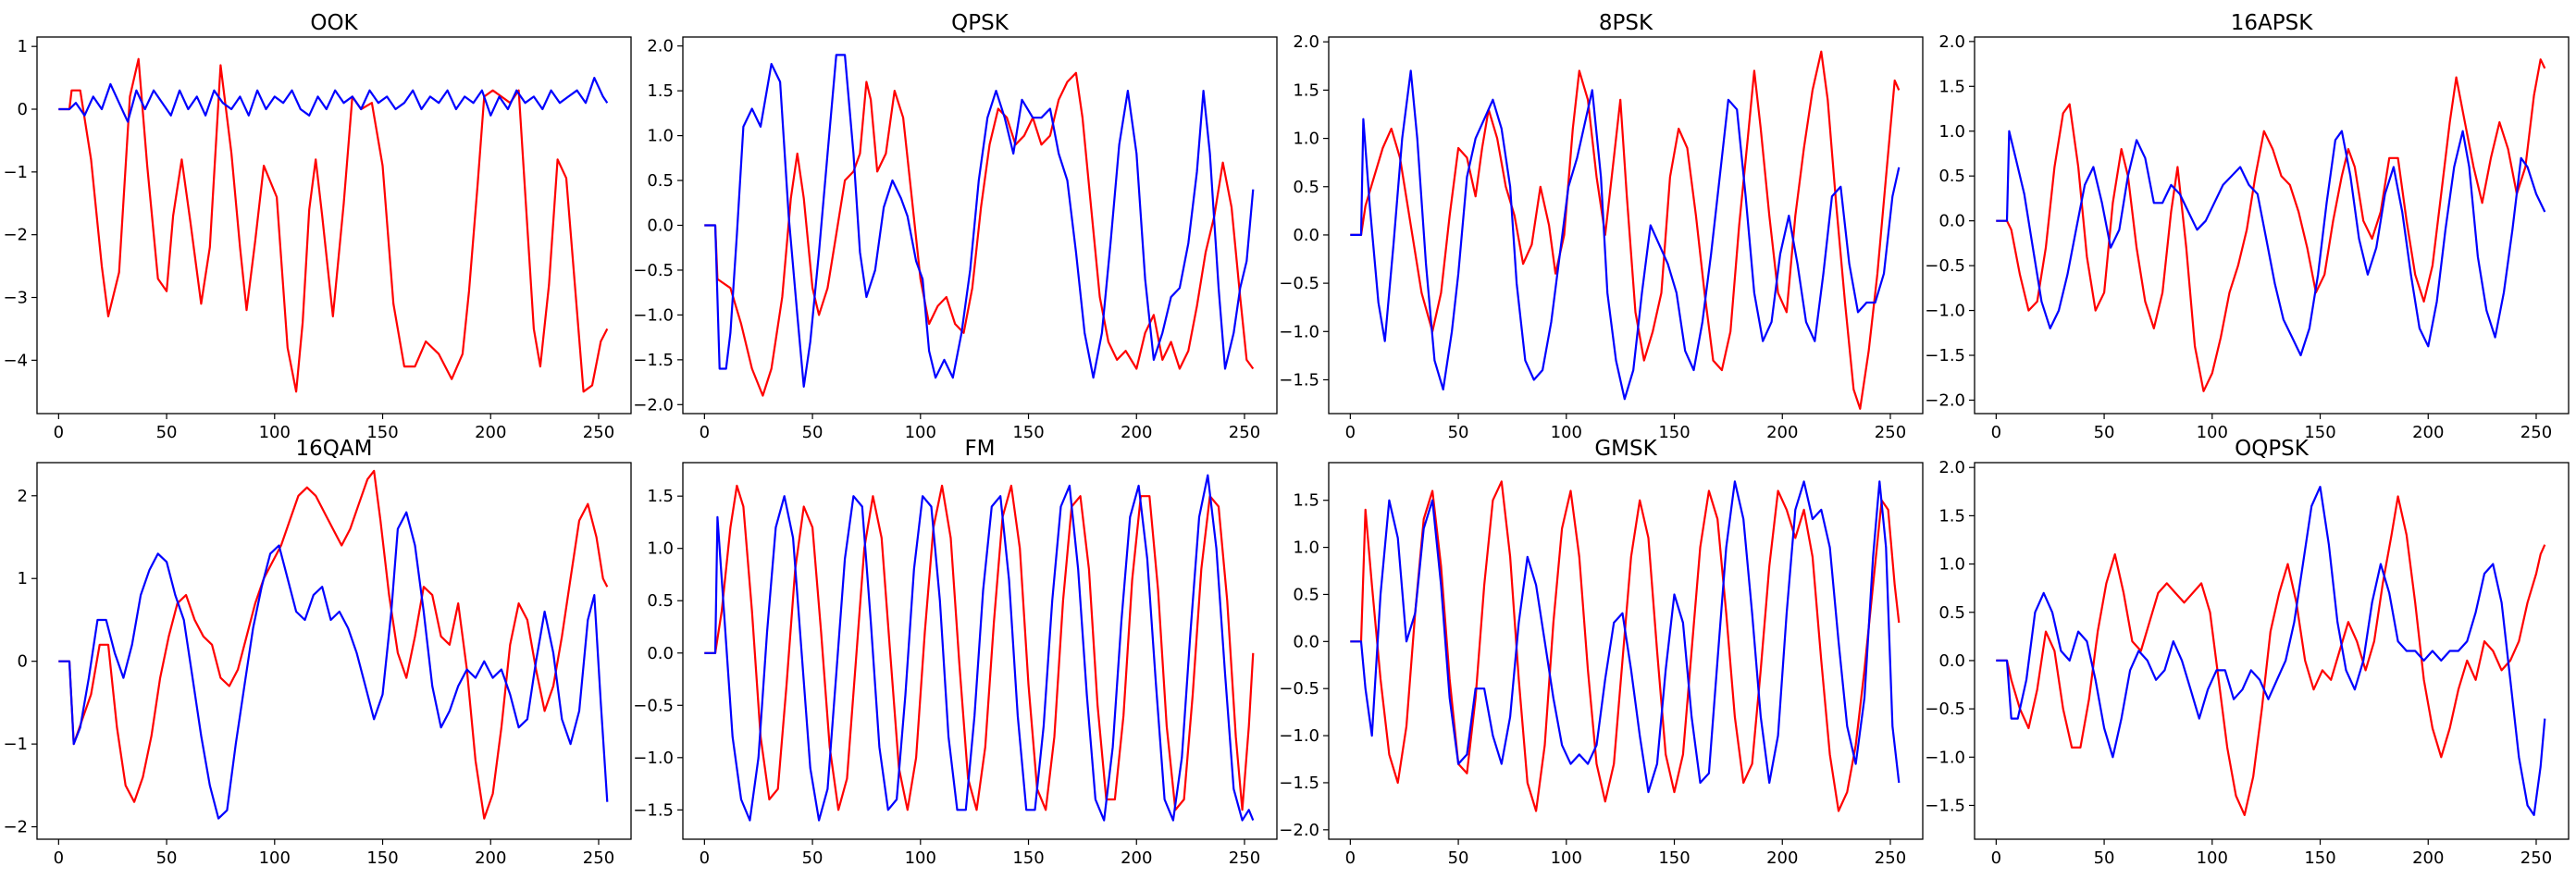  What do you see at coordinates (334, 449) in the screenshot?
I see `chart-title: 16QAM` at bounding box center [334, 449].